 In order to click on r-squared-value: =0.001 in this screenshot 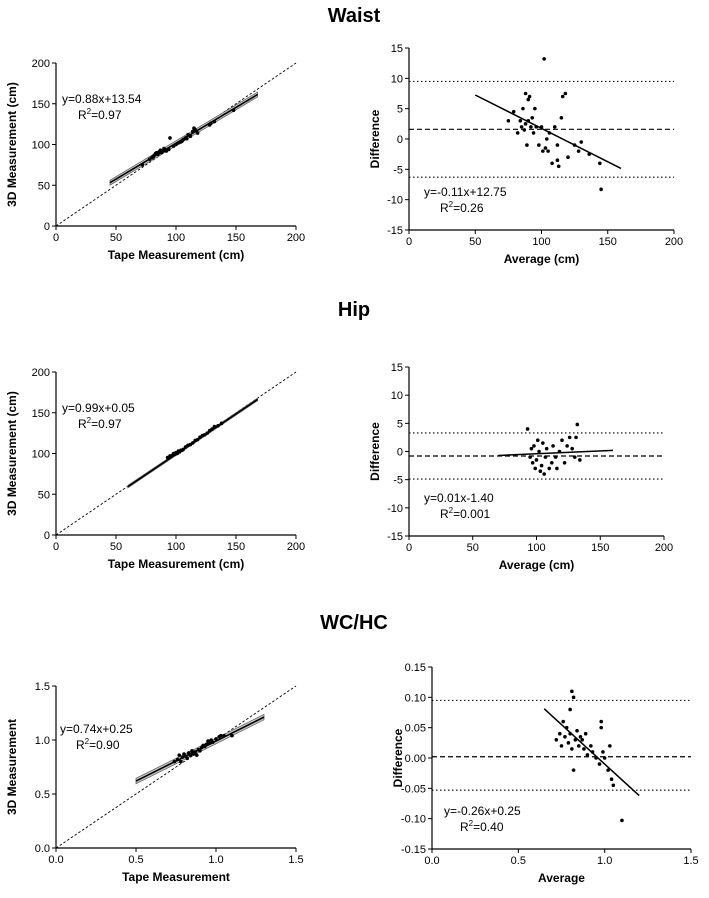, I will do `click(471, 514)`.